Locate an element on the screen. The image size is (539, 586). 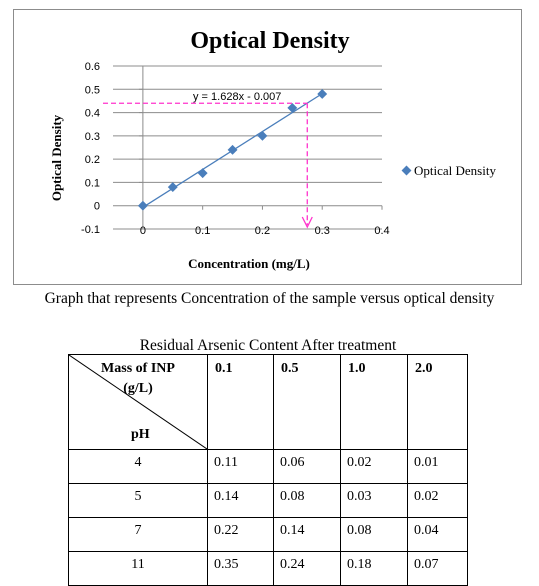
y-tick-label: 0.4 is located at coordinates (92, 114).